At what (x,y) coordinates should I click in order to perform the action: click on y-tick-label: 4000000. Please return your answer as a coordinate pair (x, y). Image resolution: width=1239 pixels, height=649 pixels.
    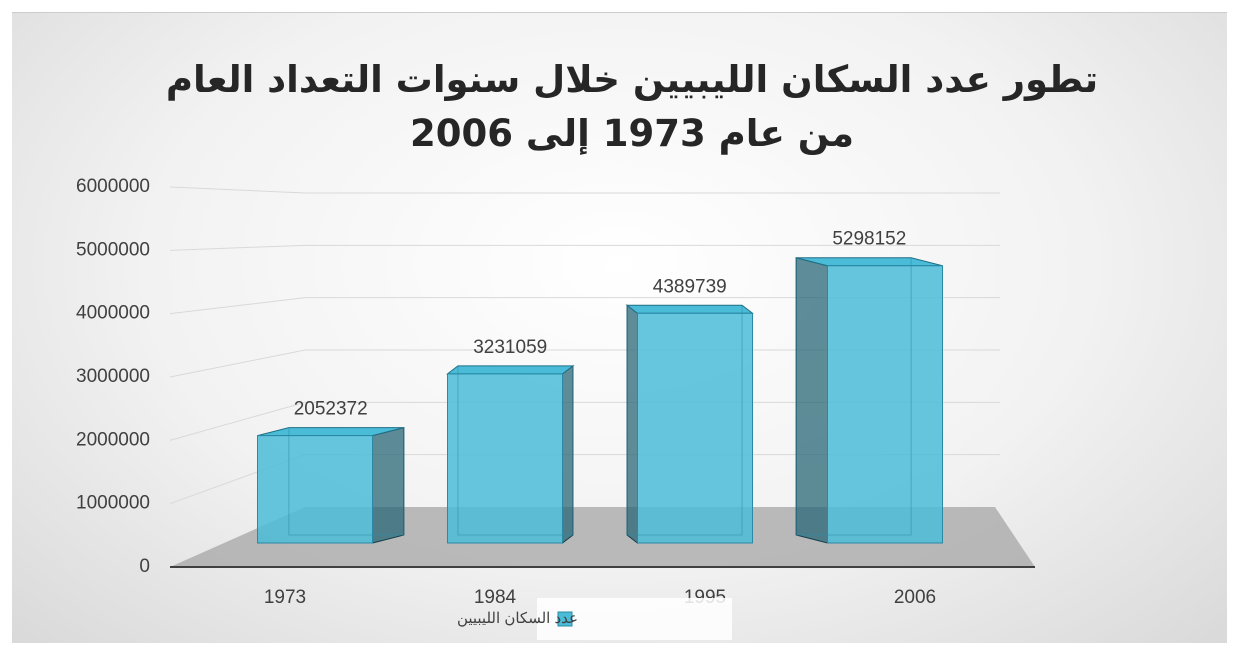
    Looking at the image, I should click on (113, 313).